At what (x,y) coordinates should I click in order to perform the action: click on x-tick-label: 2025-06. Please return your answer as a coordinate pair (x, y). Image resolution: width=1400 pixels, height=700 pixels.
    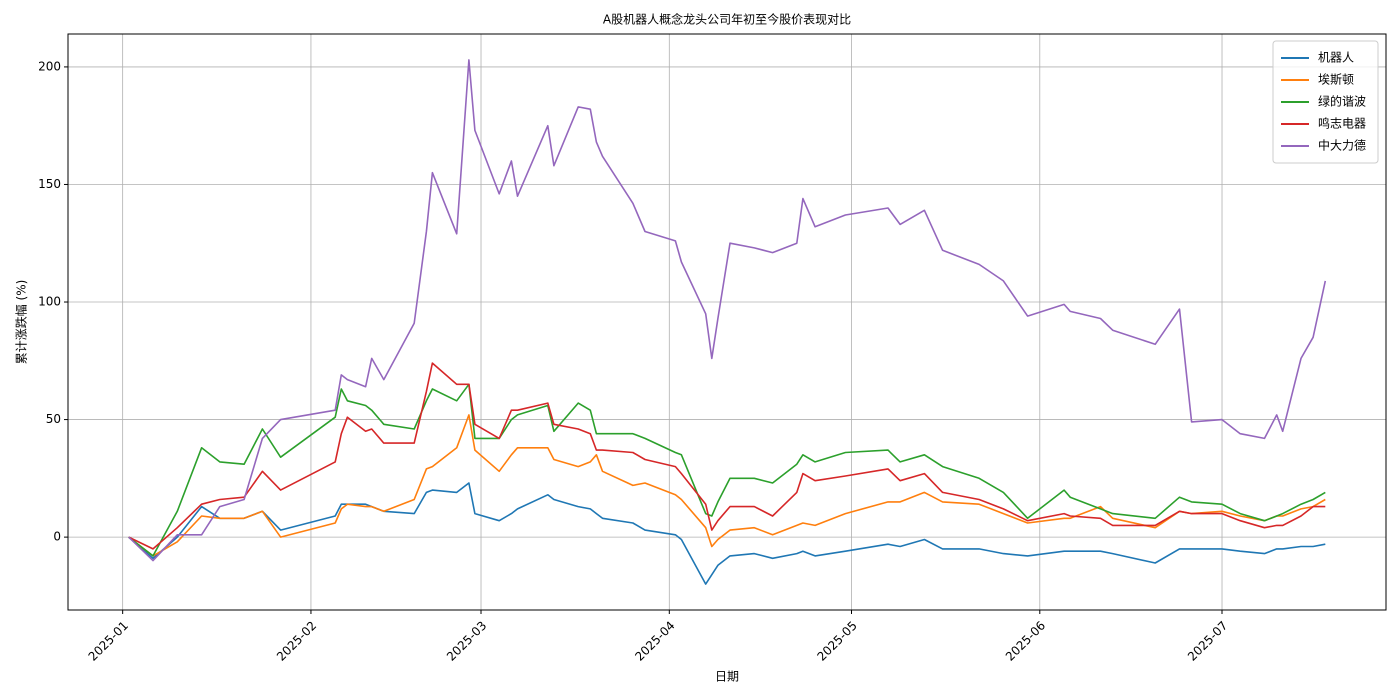
    Looking at the image, I should click on (1025, 640).